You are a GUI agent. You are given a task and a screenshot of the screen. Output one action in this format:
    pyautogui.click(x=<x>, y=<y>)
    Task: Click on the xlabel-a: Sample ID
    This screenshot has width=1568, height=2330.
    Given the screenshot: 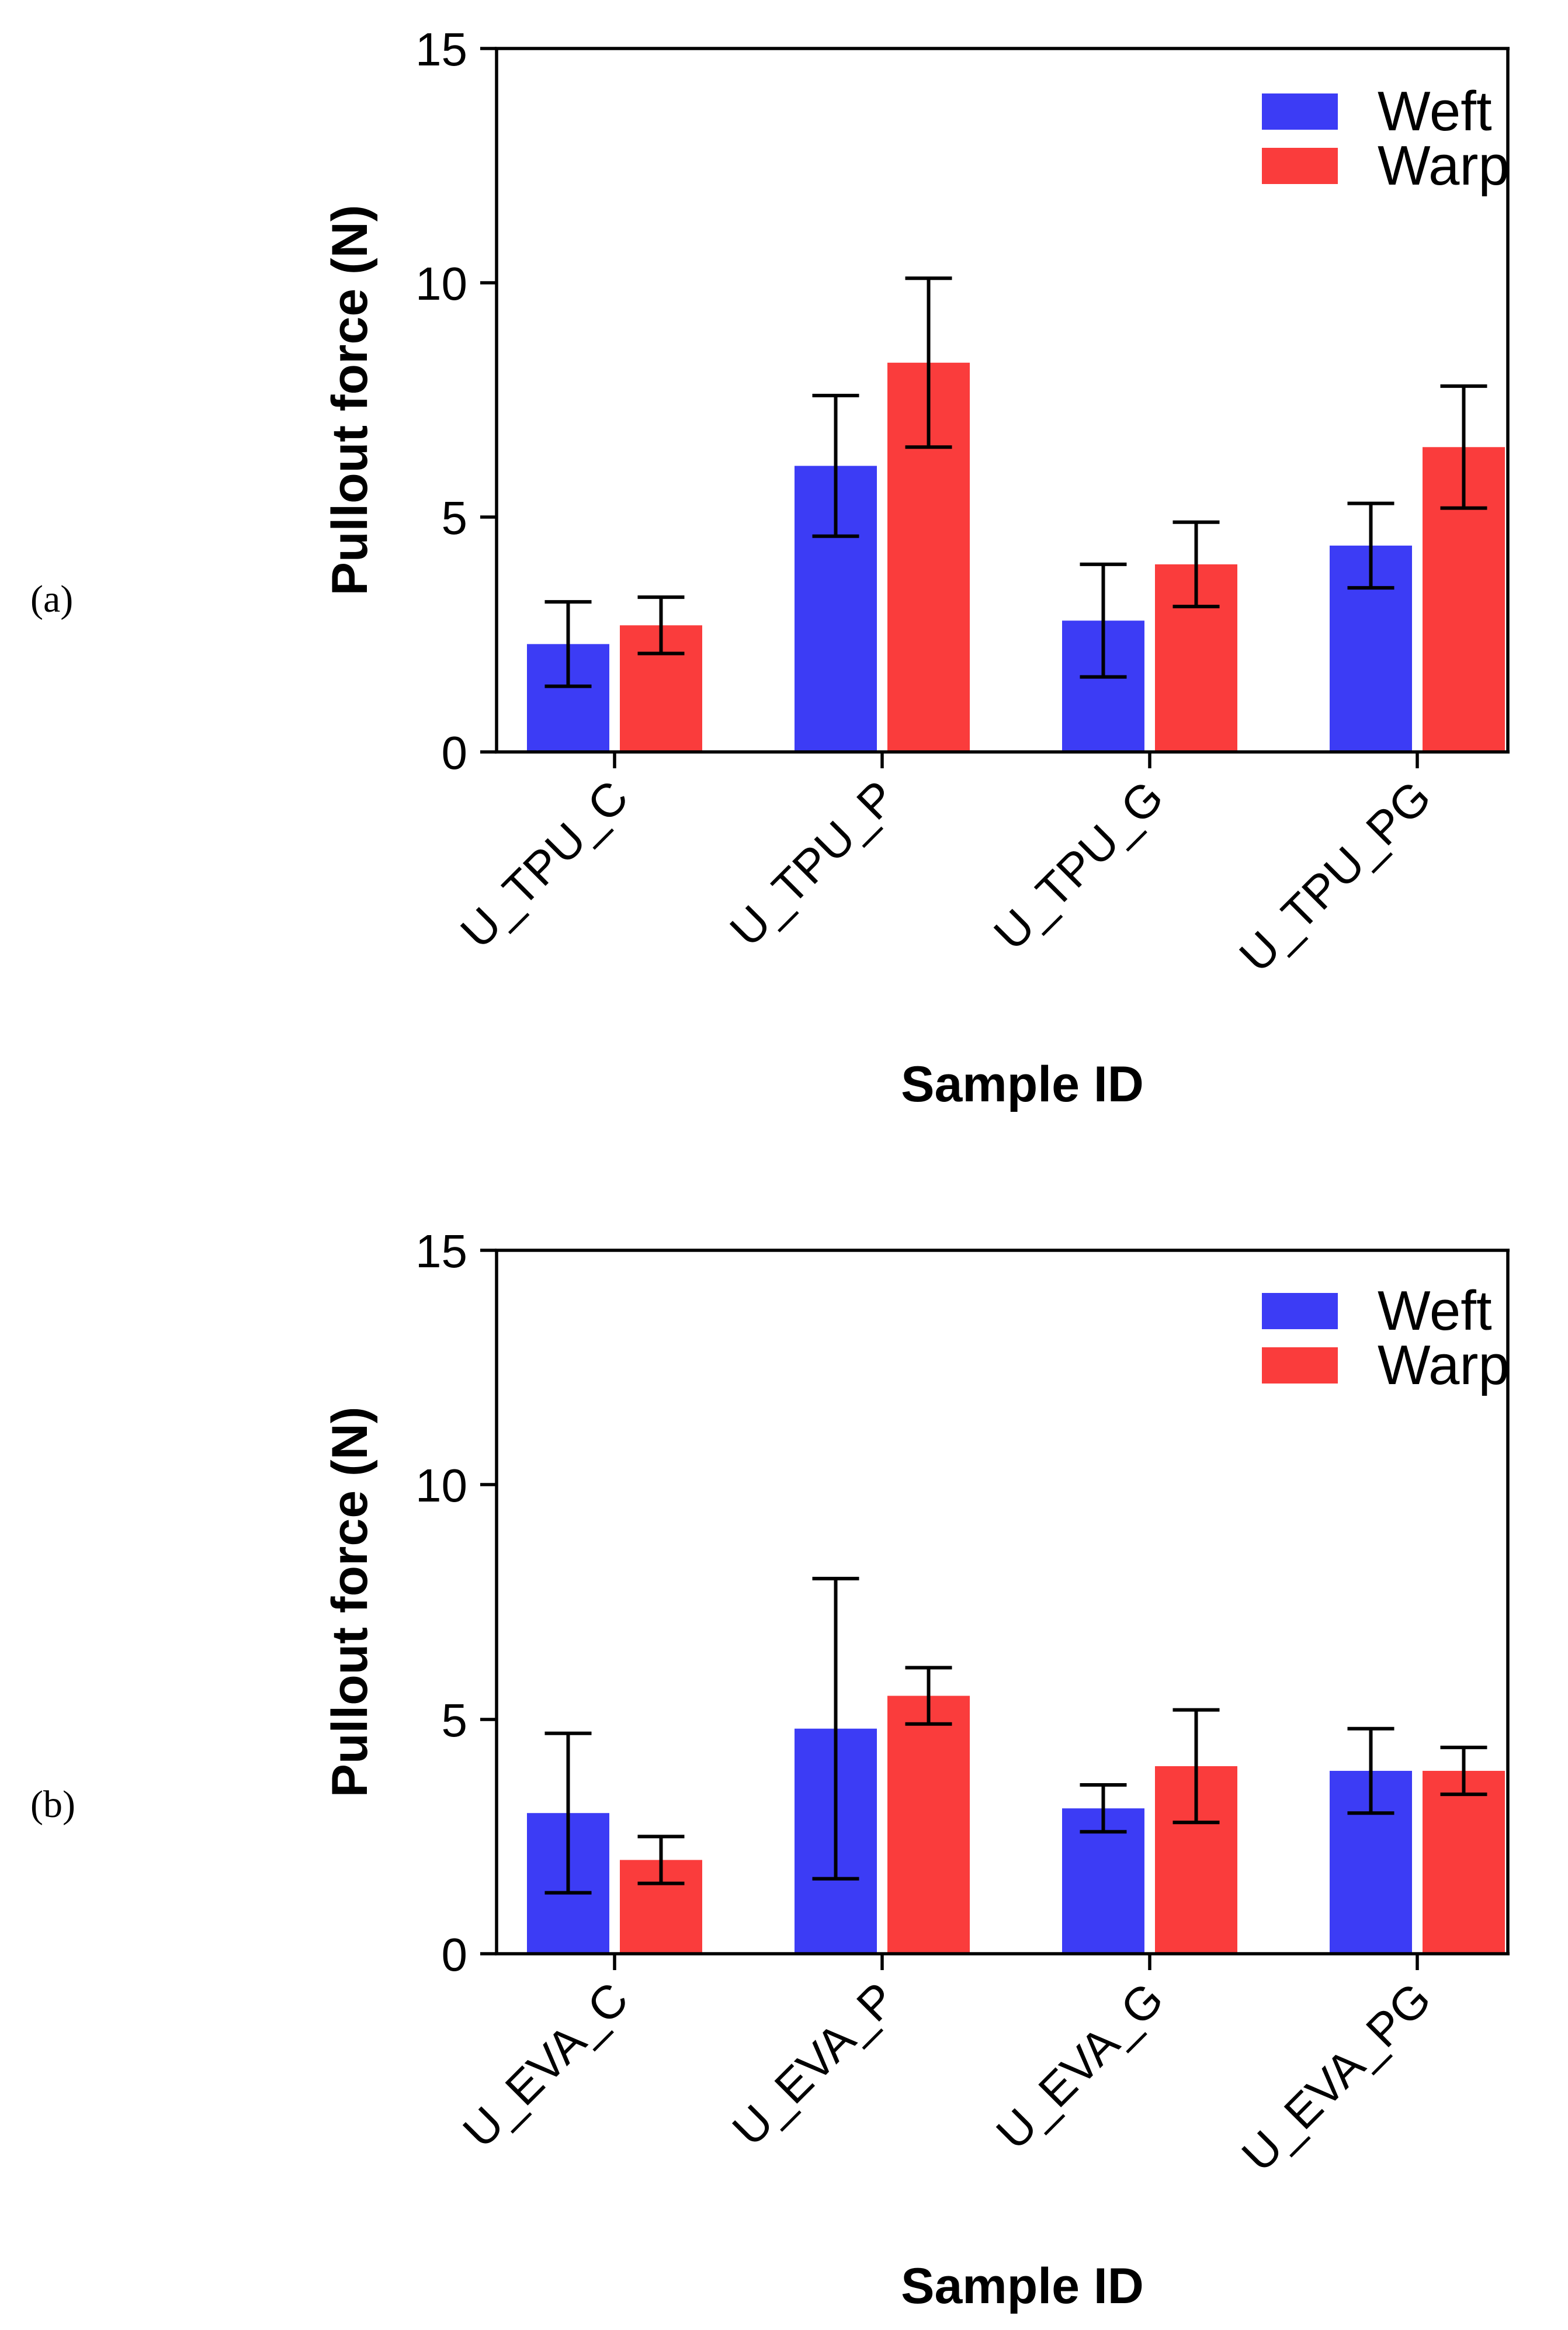 What is the action you would take?
    pyautogui.click(x=1022, y=1084)
    